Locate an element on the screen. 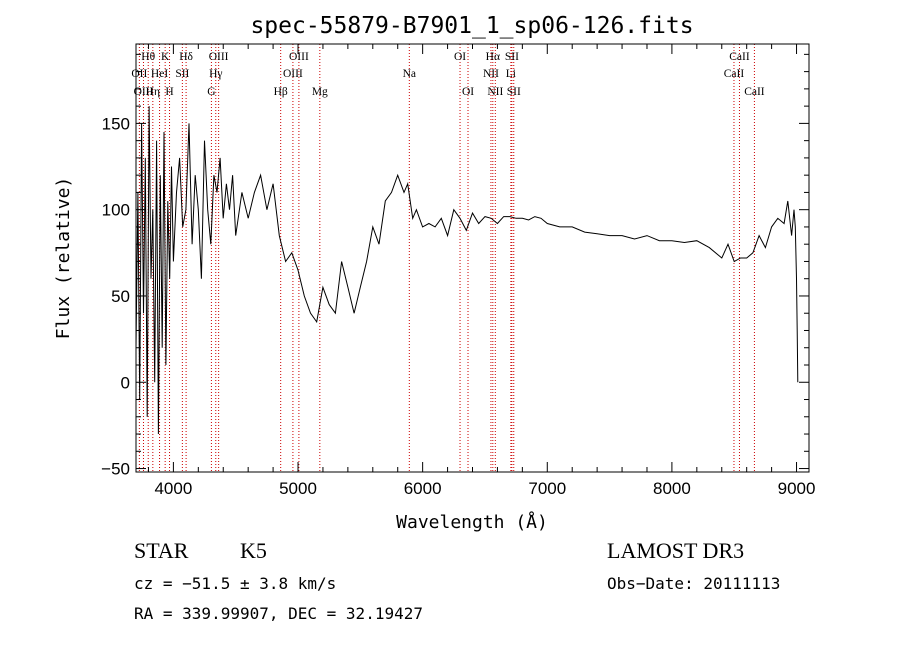 This screenshot has height=649, width=900. line-label-3: K is located at coordinates (165, 57).